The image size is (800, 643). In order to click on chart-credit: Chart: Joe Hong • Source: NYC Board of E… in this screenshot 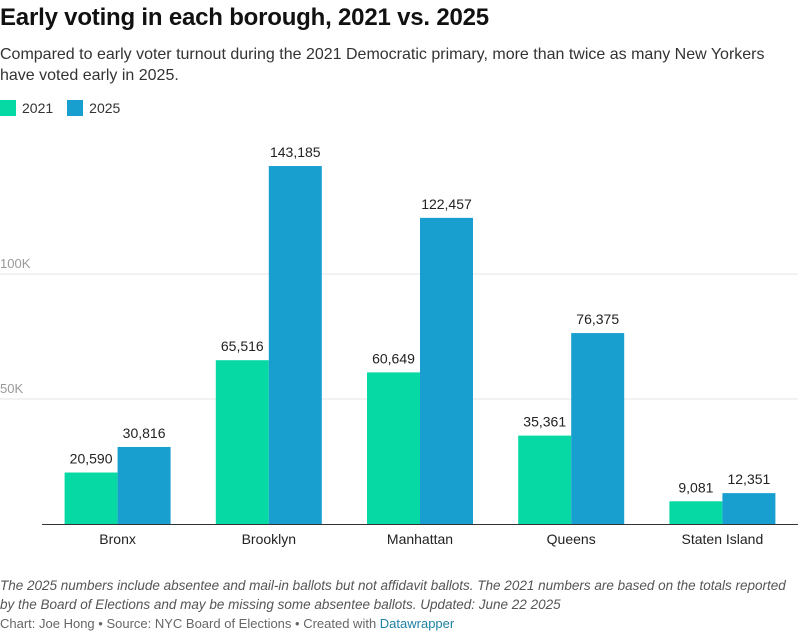, I will do `click(227, 623)`.